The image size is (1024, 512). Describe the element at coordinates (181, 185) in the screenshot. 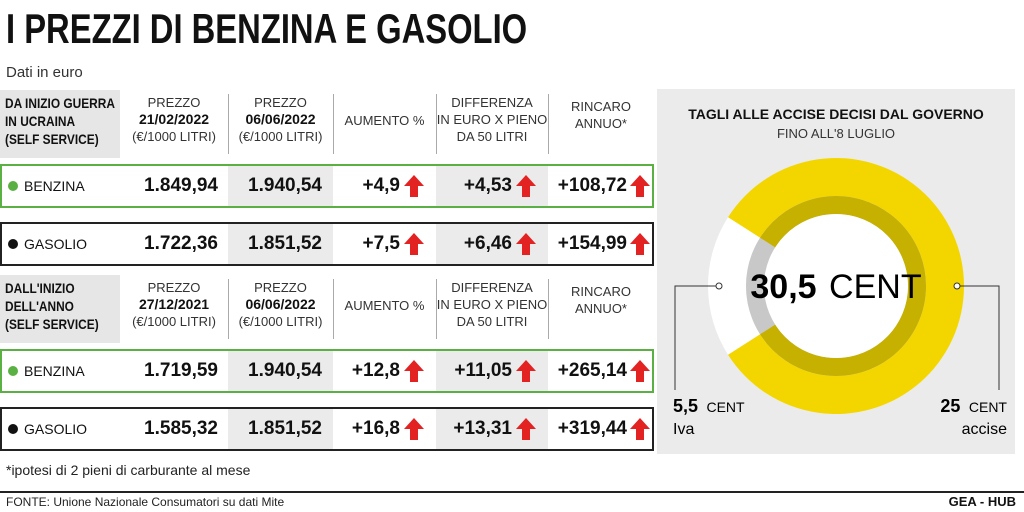

I see `cell-price-start: 1.849,94` at that location.